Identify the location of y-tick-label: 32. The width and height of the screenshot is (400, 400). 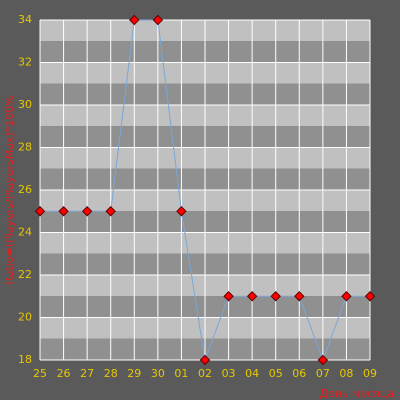
(25, 62).